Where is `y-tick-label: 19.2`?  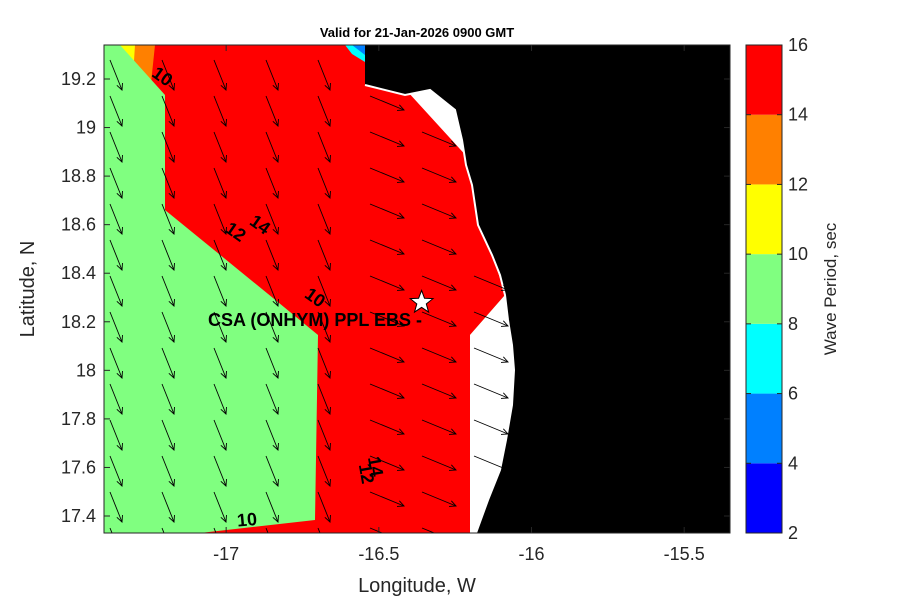
y-tick-label: 19.2 is located at coordinates (78, 79).